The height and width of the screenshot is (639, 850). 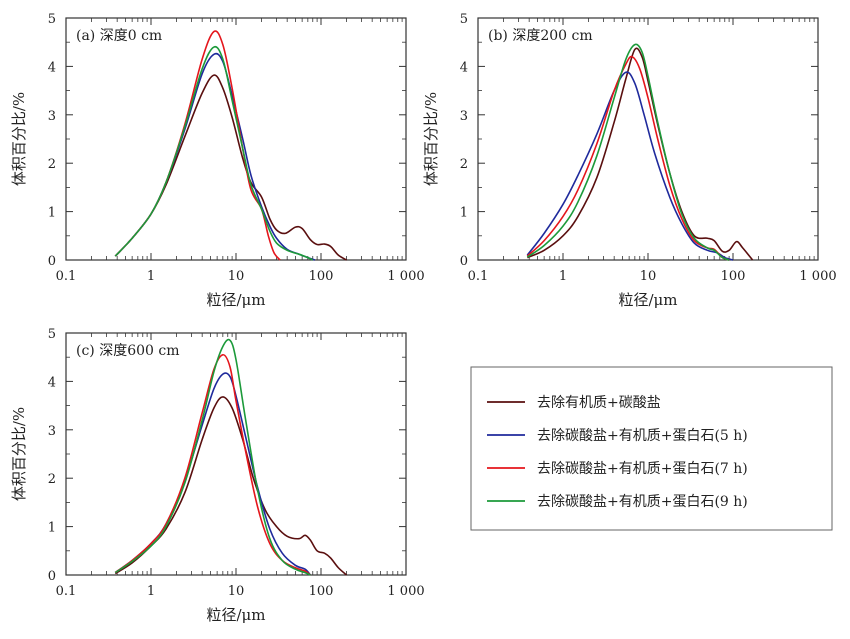 What do you see at coordinates (599, 403) in the screenshot?
I see `legend-label-1: 去除有机质+碳酸盐` at bounding box center [599, 403].